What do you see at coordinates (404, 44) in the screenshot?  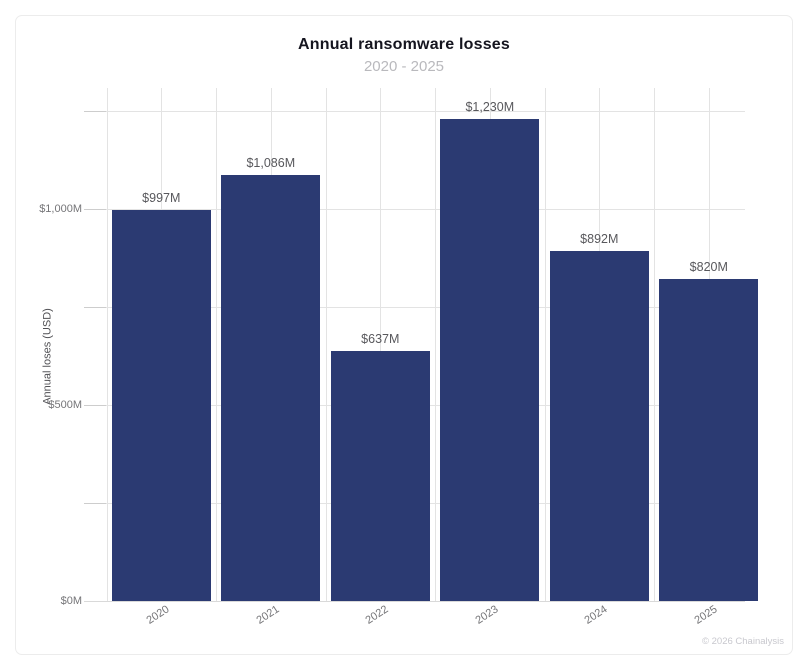 I see `chart-title: Annual ransomware losses` at bounding box center [404, 44].